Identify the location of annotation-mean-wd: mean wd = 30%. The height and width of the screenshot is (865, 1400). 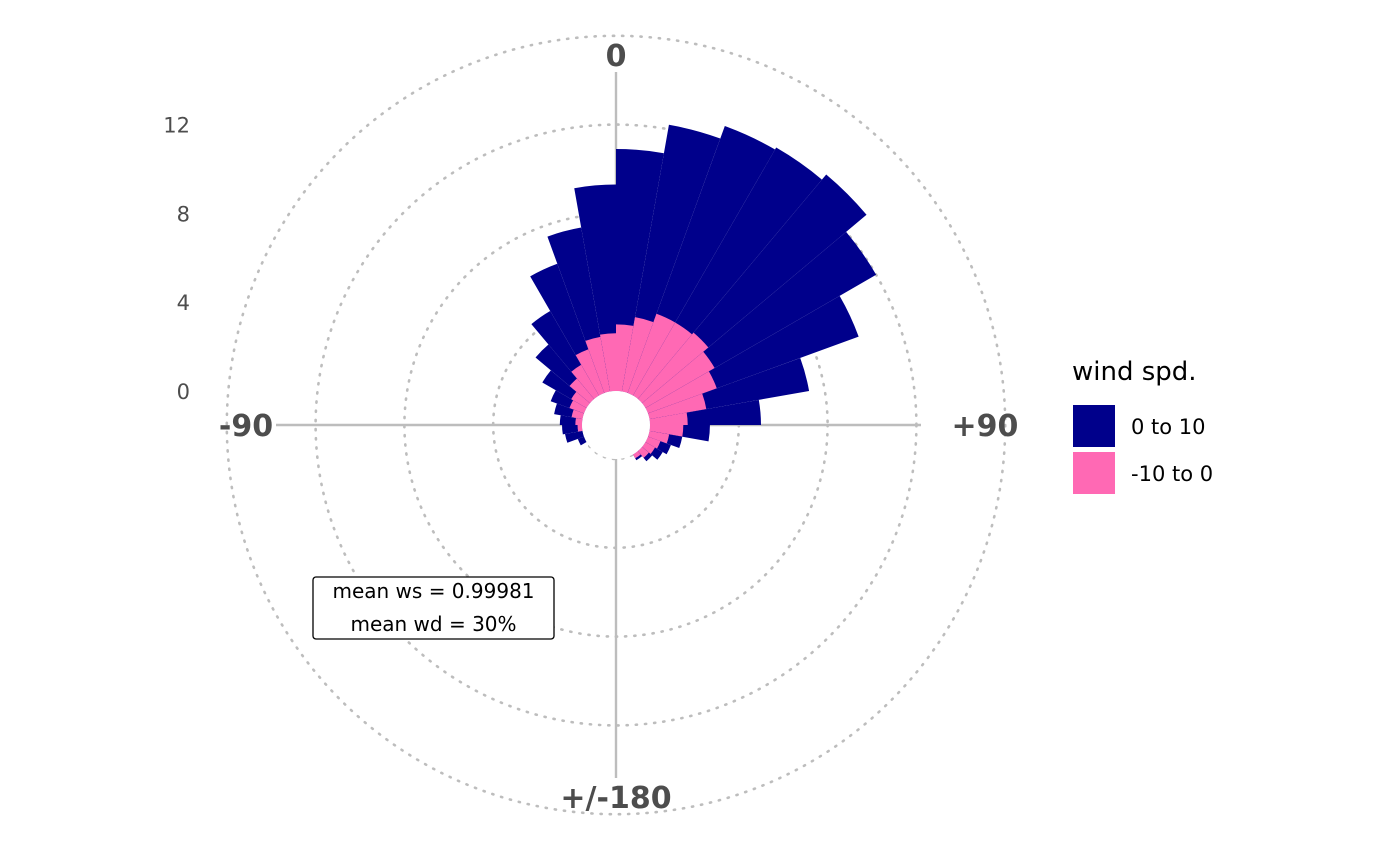
(433, 624).